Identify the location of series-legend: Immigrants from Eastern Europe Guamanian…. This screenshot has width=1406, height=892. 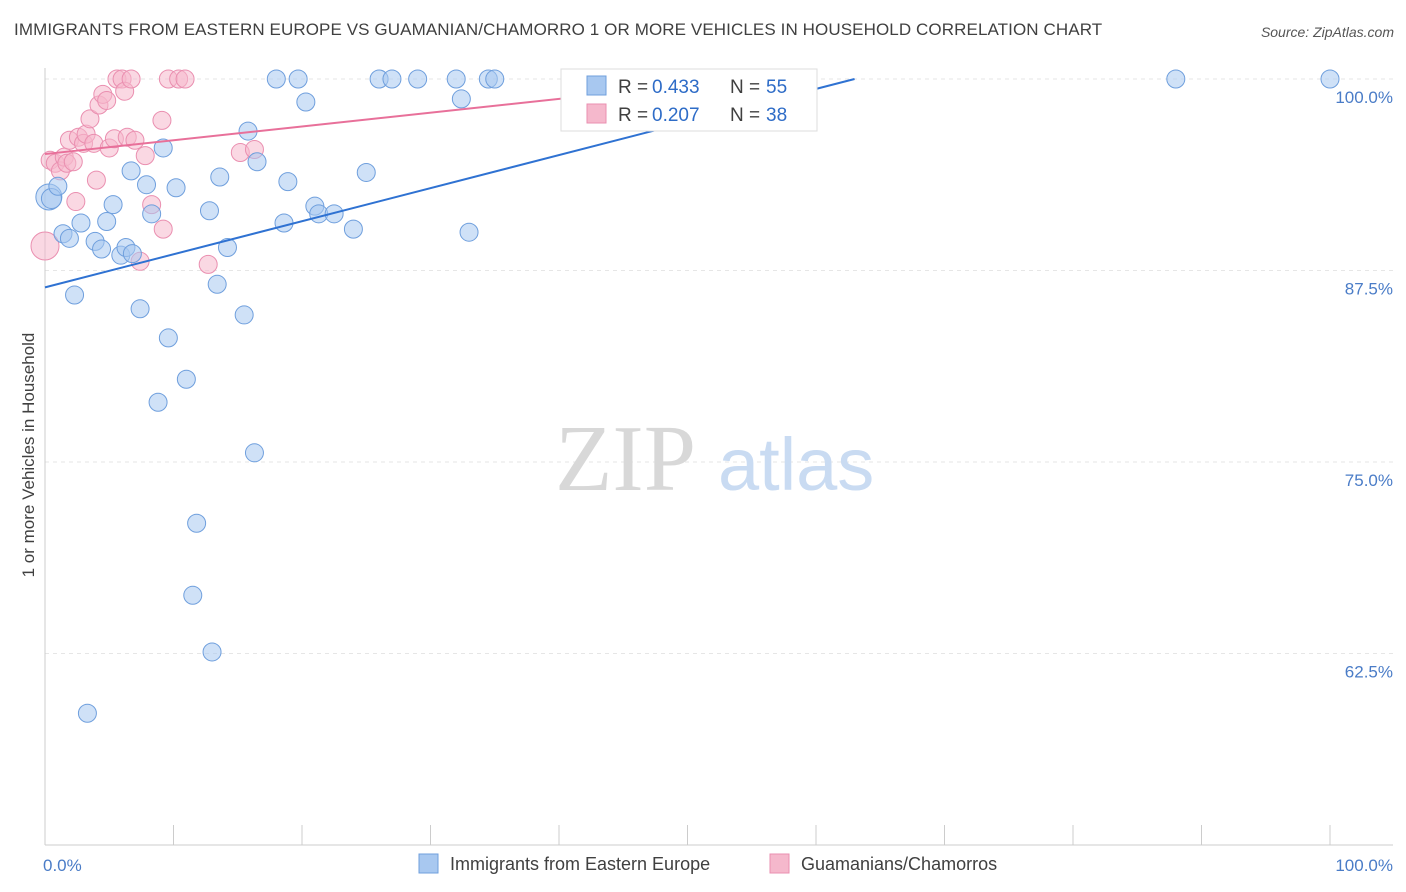
(707, 863).